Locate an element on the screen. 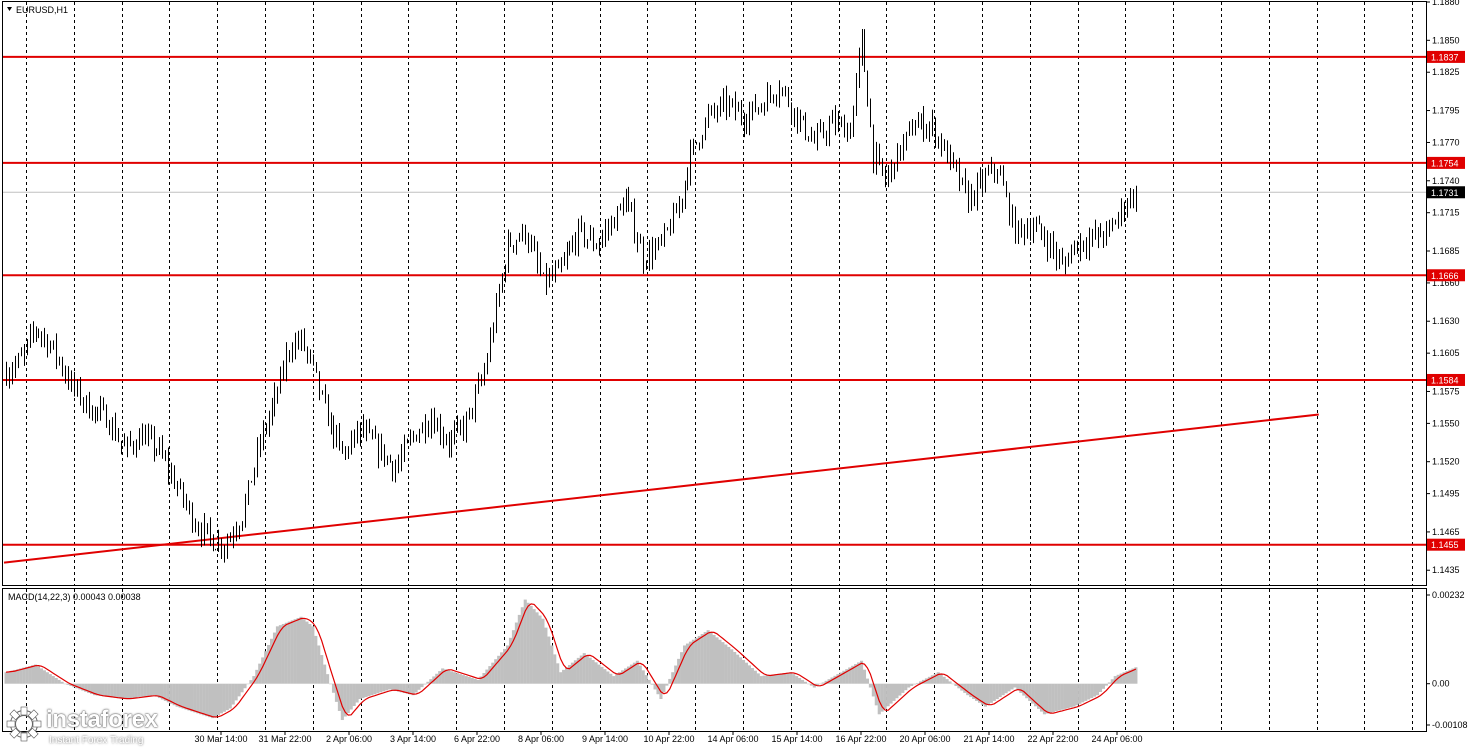  level-tag-label: 1.1666 is located at coordinates (1445, 276).